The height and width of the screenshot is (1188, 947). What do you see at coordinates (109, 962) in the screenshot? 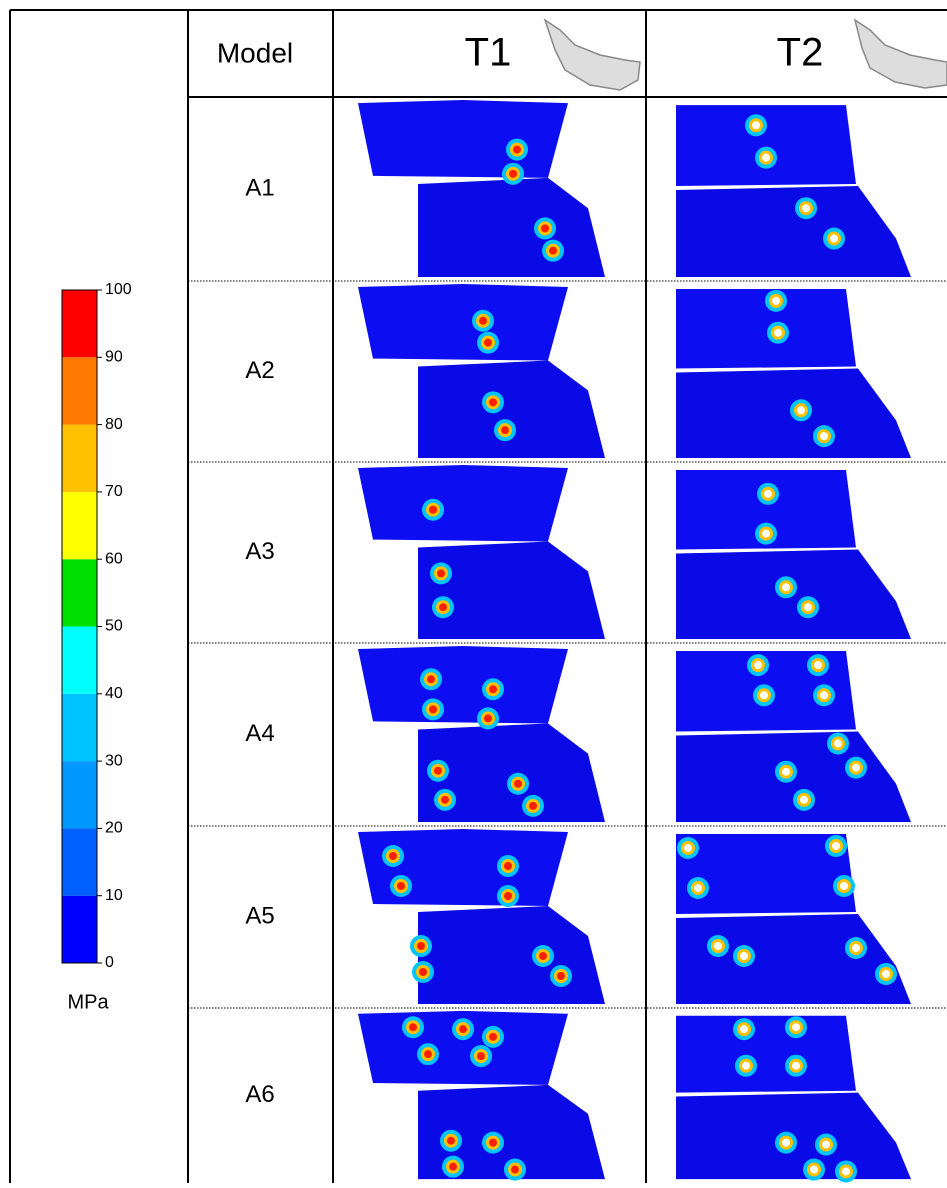
I see `colorbar-tick-label: 0` at bounding box center [109, 962].